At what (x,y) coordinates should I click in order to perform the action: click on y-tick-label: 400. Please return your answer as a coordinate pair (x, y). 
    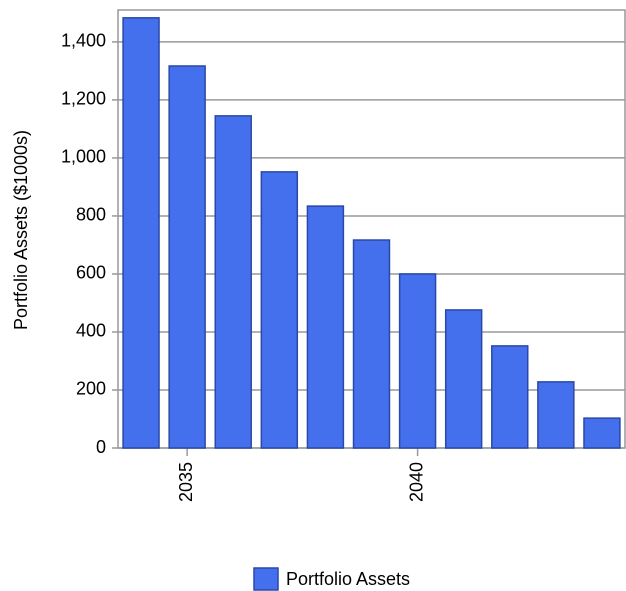
    Looking at the image, I should click on (91, 331).